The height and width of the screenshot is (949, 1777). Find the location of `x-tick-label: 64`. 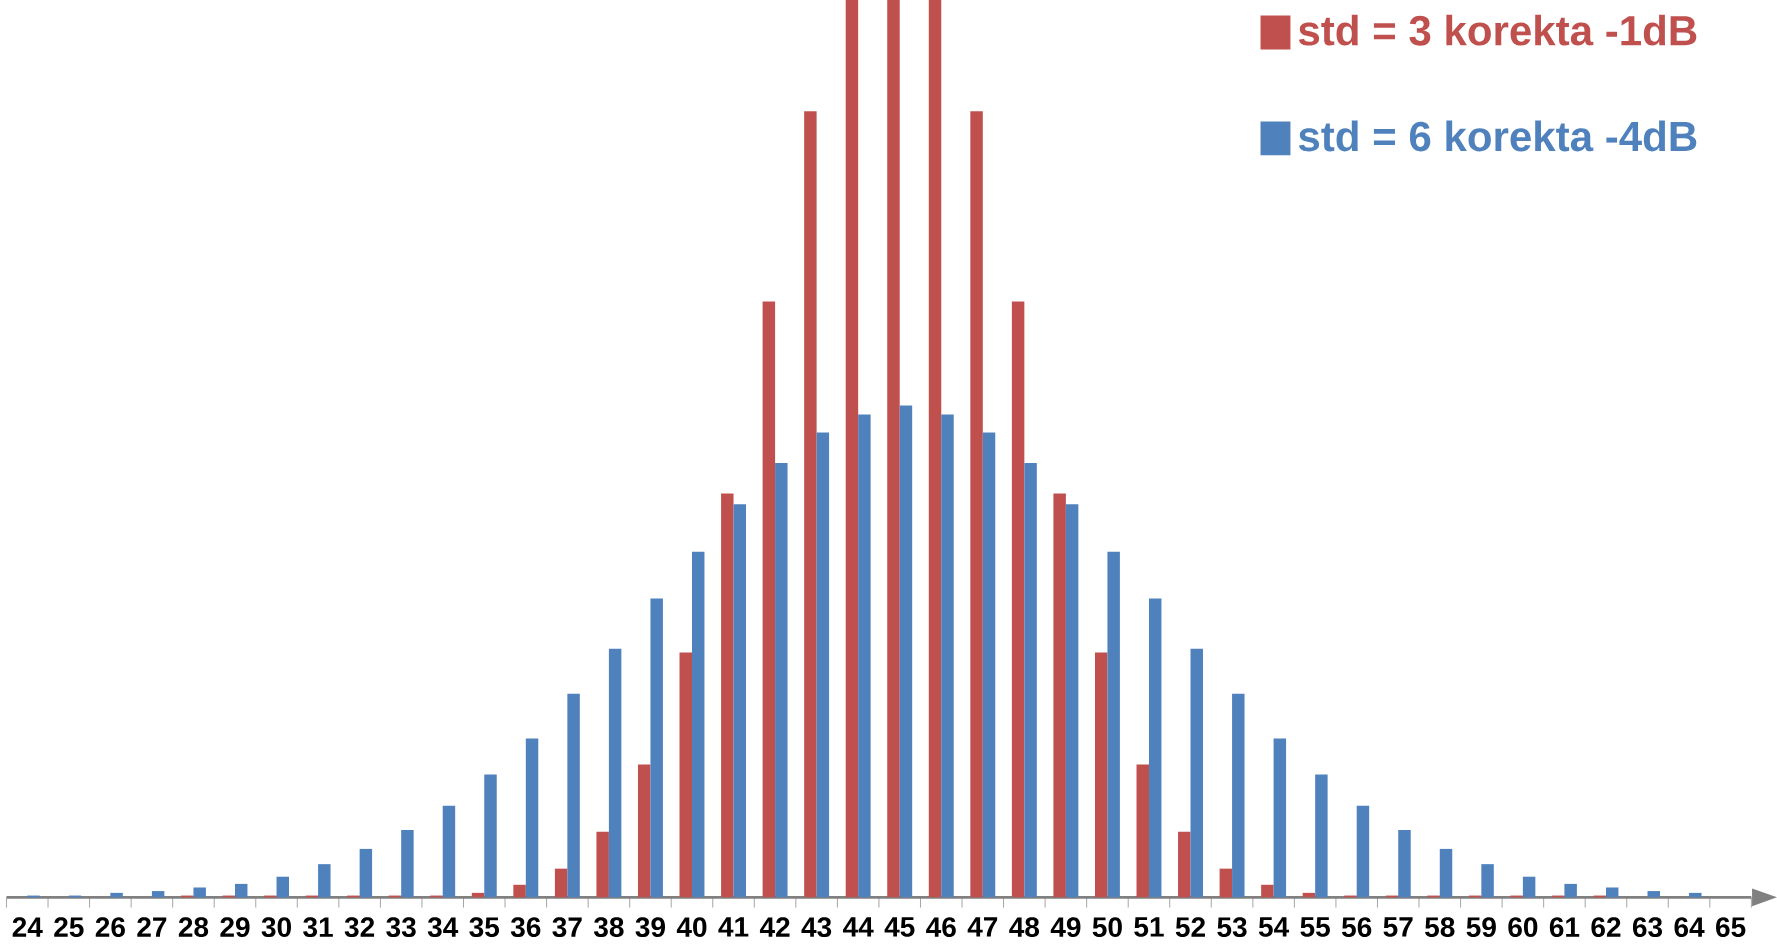

x-tick-label: 64 is located at coordinates (1689, 927).